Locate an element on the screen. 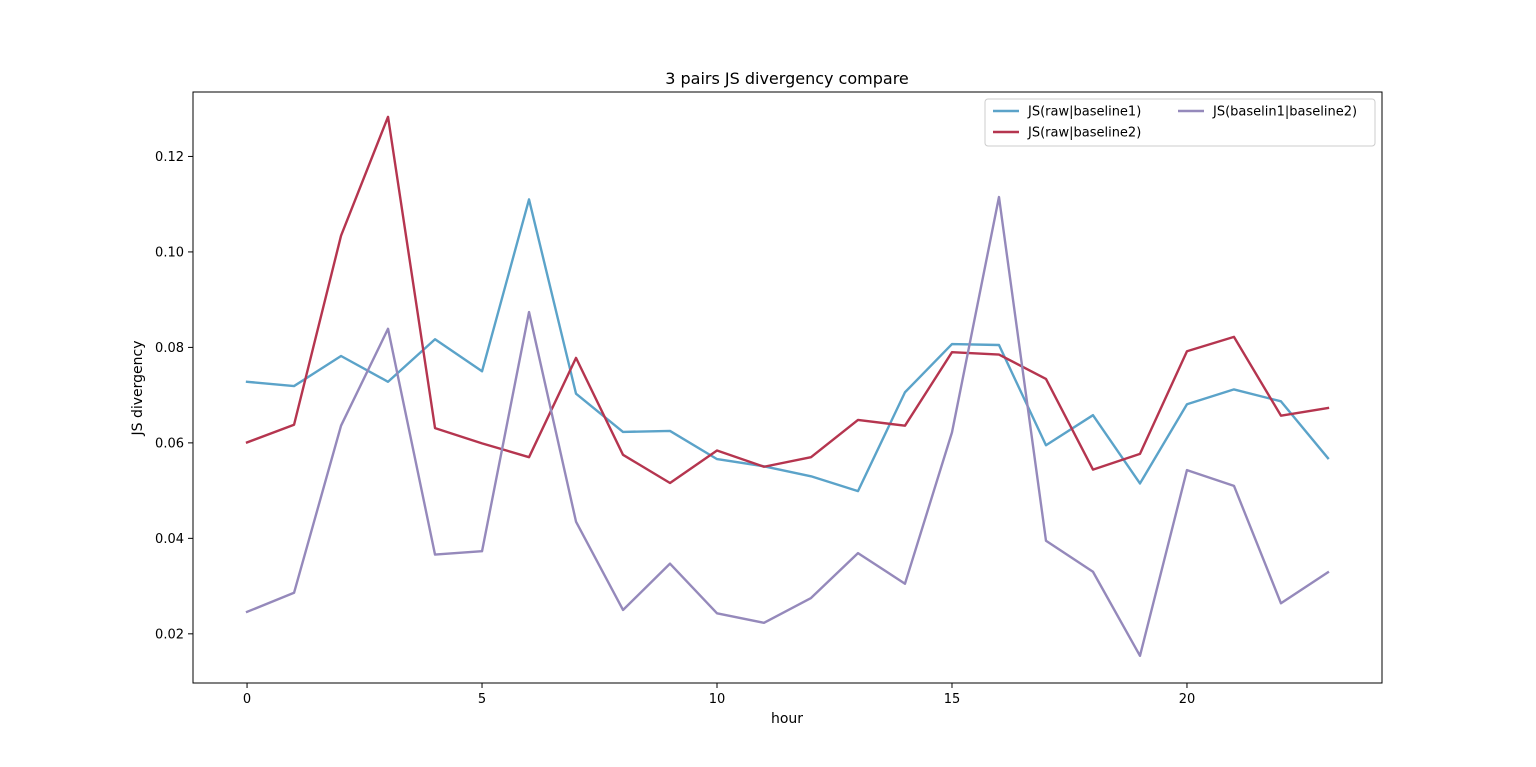  y-tick-label: 0.12 is located at coordinates (169, 157).